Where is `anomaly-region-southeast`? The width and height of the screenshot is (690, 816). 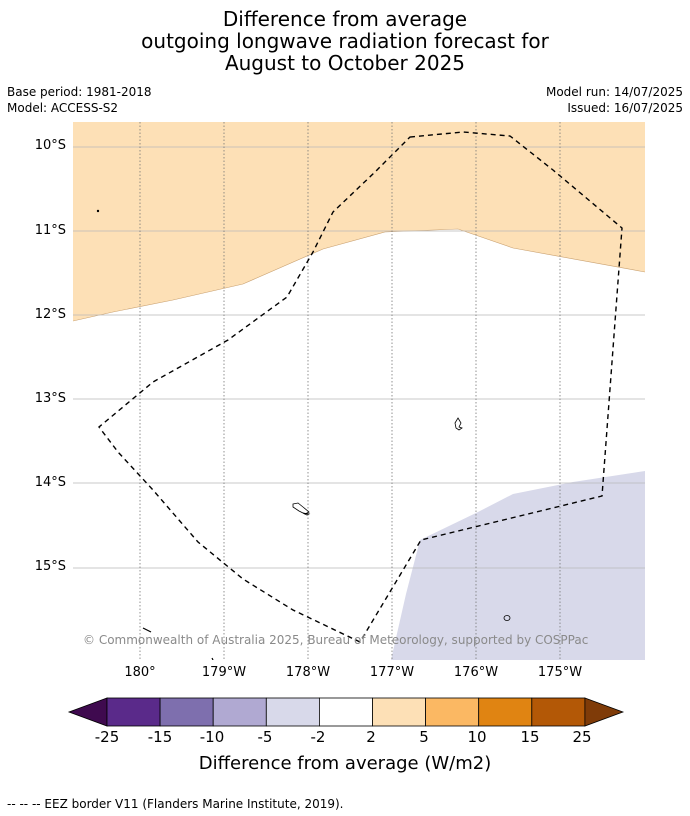
anomaly-region-southeast is located at coordinates (518, 565).